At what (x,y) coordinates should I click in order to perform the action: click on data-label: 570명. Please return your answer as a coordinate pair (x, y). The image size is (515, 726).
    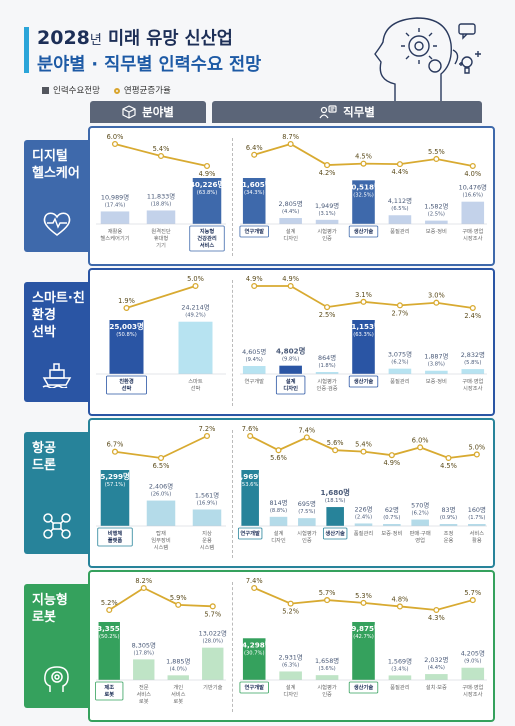
    Looking at the image, I should click on (420, 505).